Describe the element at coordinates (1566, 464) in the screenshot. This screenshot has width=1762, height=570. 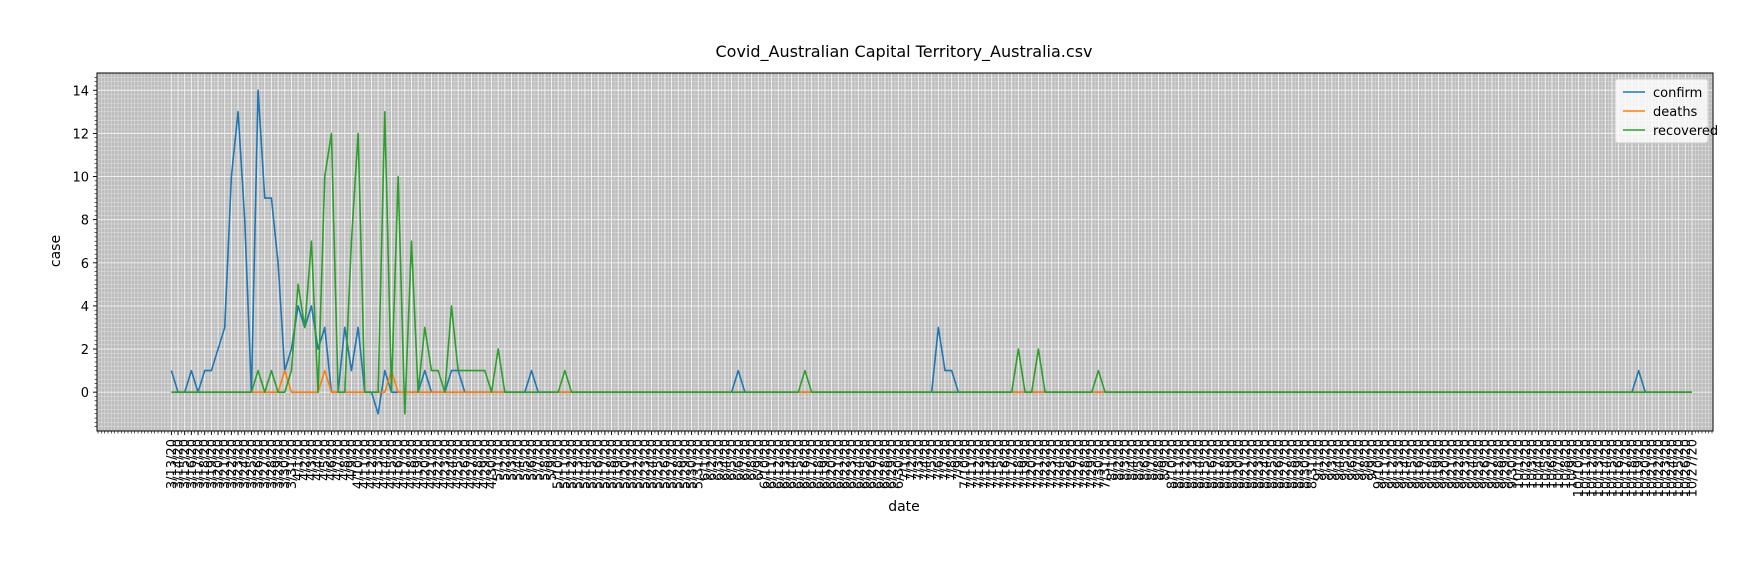
I see `x-tick-label: 10/8/20` at that location.